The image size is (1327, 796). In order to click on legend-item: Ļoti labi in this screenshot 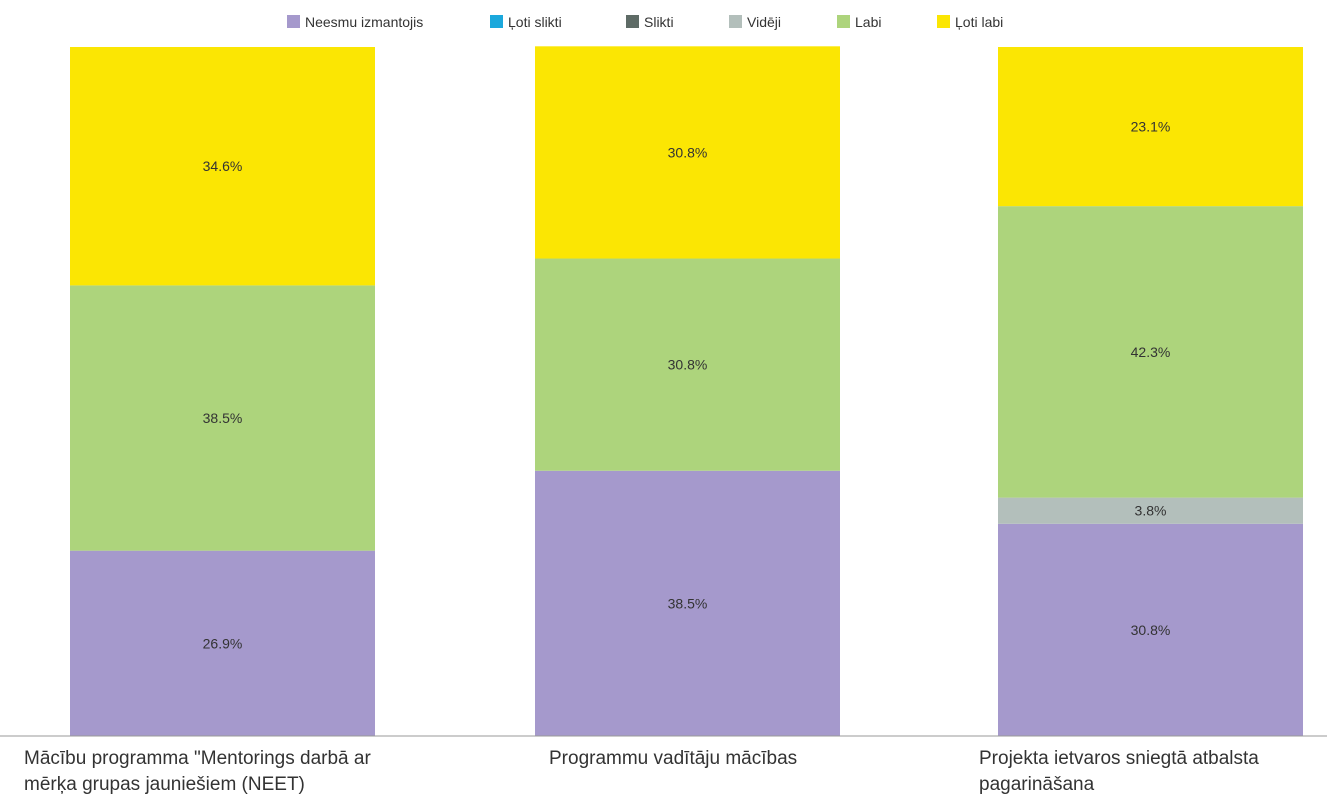, I will do `click(970, 22)`.